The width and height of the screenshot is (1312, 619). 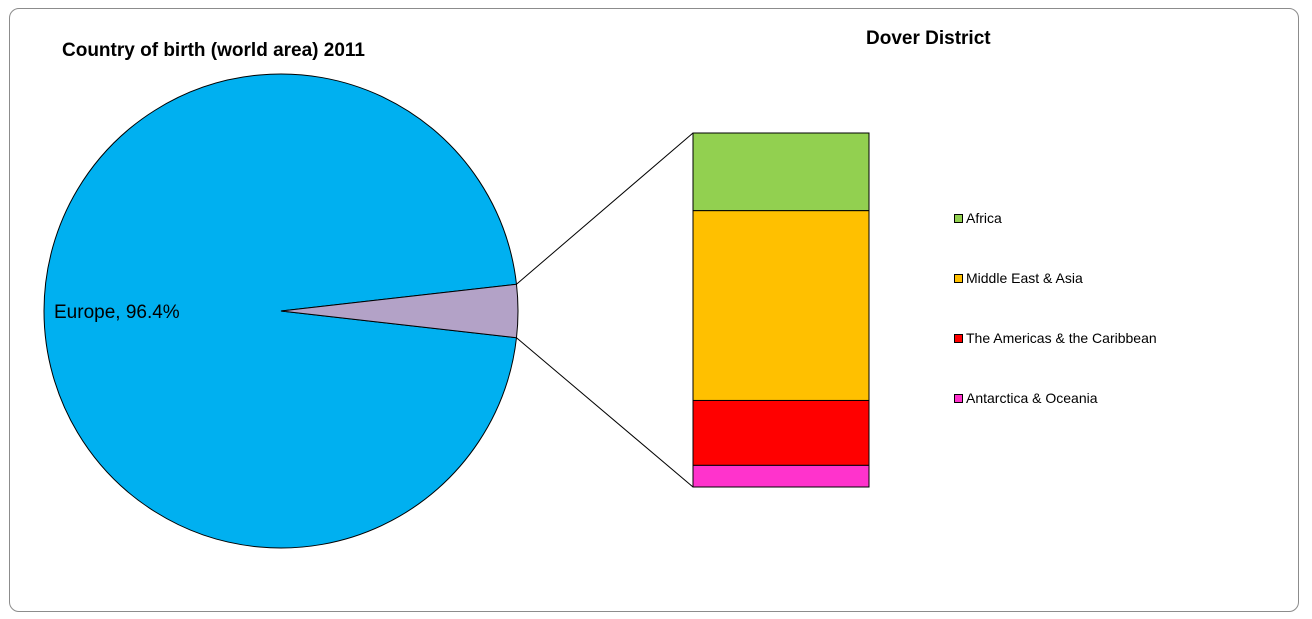 What do you see at coordinates (399, 311) in the screenshot?
I see `pie-slice-other` at bounding box center [399, 311].